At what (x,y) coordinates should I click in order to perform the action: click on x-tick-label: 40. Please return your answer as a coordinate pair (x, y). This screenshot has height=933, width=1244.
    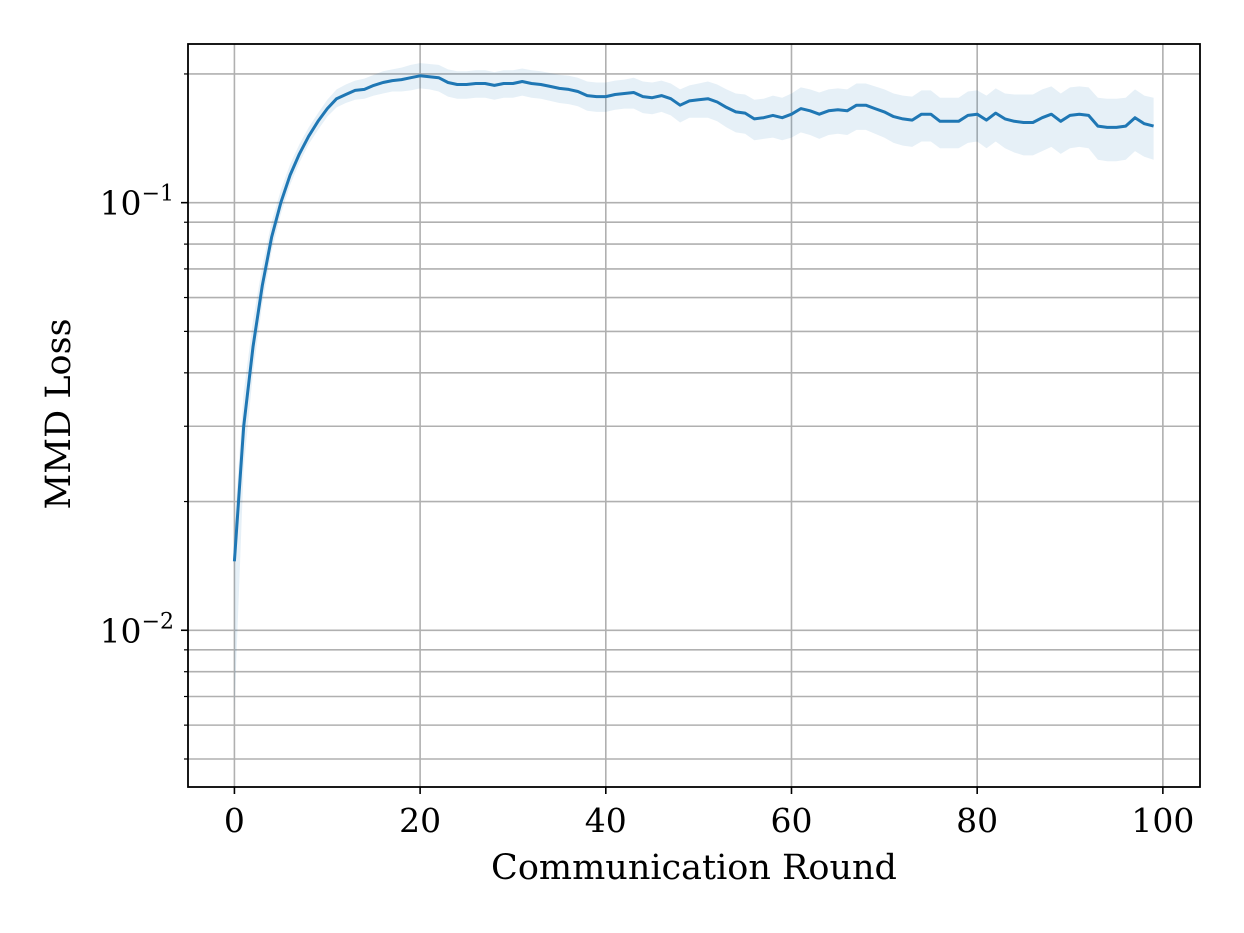
    Looking at the image, I should click on (606, 820).